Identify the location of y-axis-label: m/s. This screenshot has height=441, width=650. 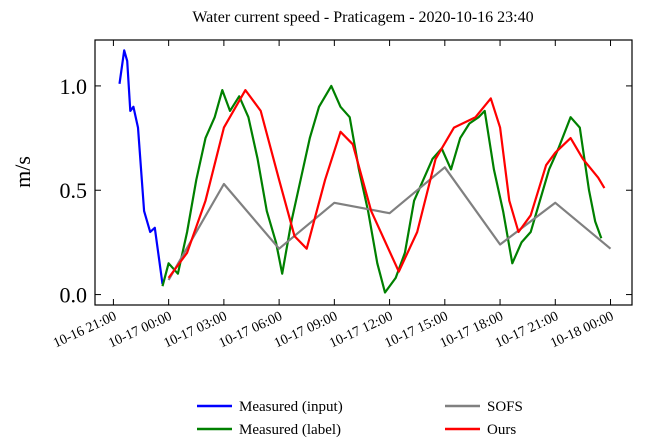
(22, 172).